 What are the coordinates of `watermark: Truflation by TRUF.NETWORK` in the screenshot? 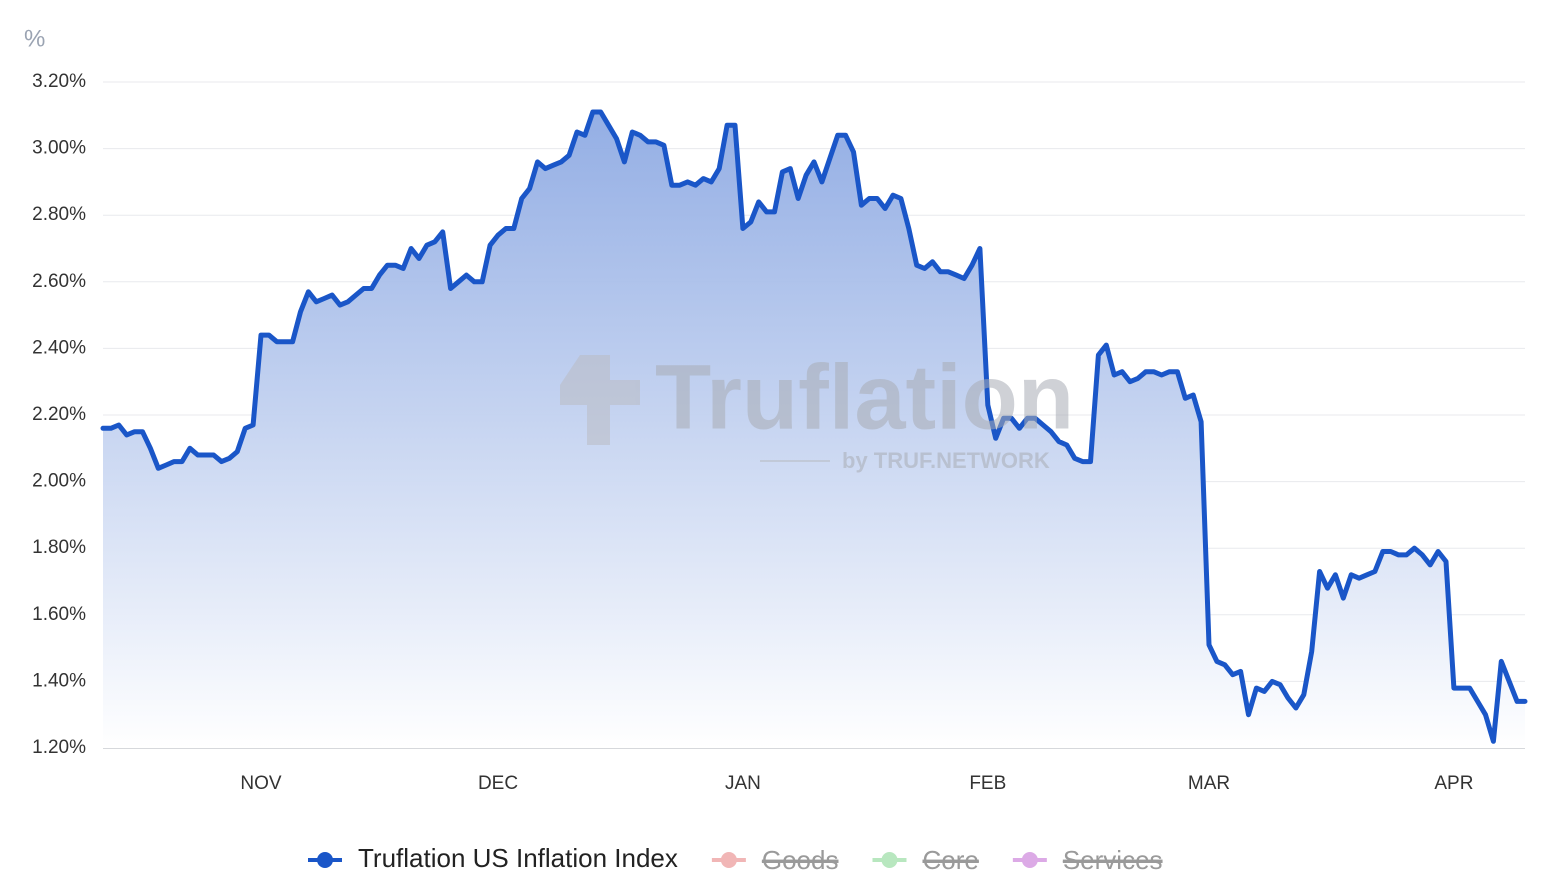 It's located at (817, 409).